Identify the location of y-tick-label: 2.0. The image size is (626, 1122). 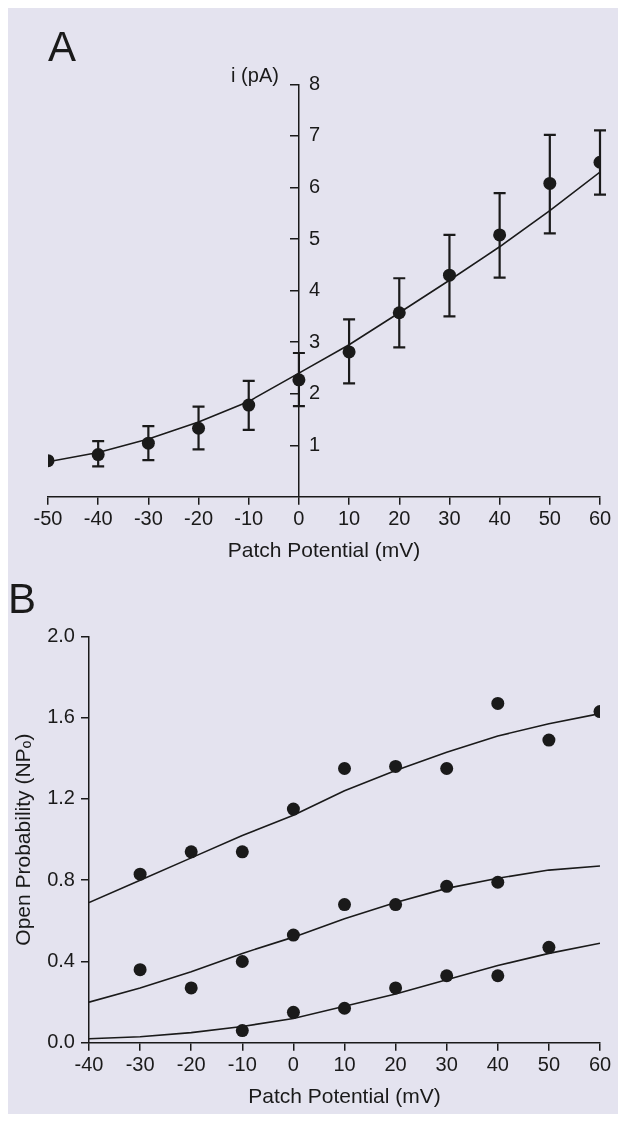
(61, 634).